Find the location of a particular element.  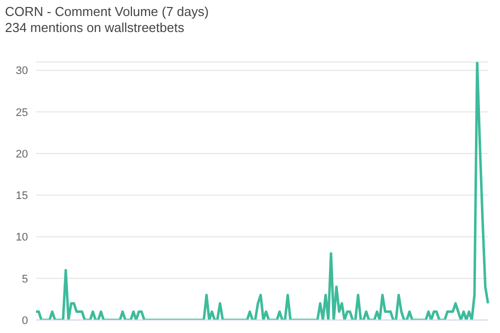

y-tick-label: 20 is located at coordinates (22, 154).